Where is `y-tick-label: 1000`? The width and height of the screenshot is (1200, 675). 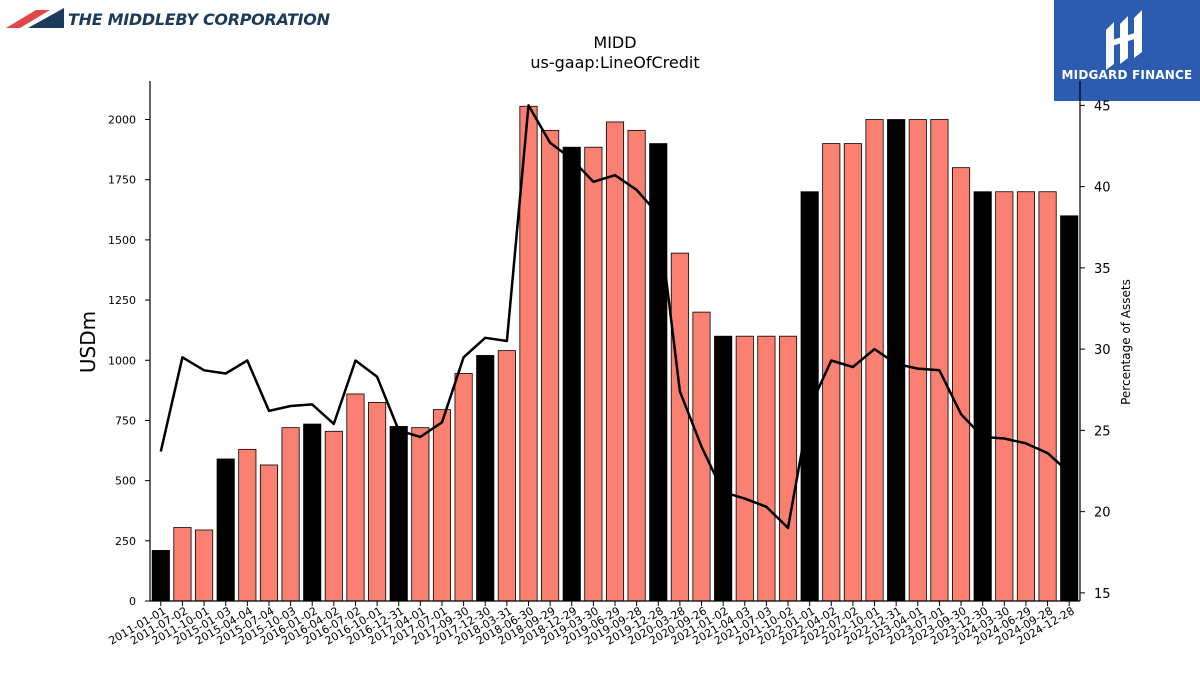
y-tick-label: 1000 is located at coordinates (122, 360).